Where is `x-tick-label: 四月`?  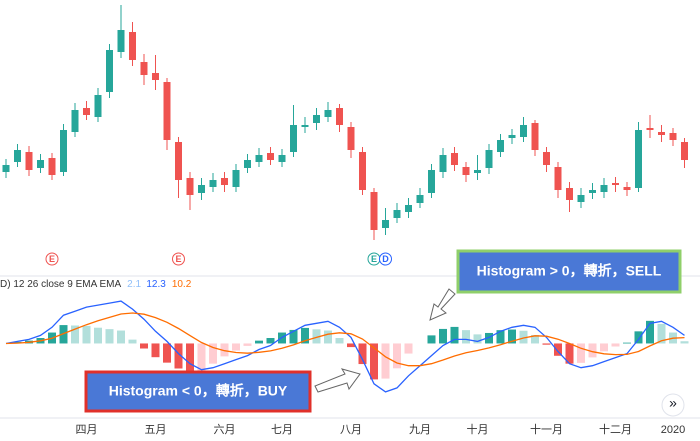 x-tick-label: 四月 is located at coordinates (87, 430).